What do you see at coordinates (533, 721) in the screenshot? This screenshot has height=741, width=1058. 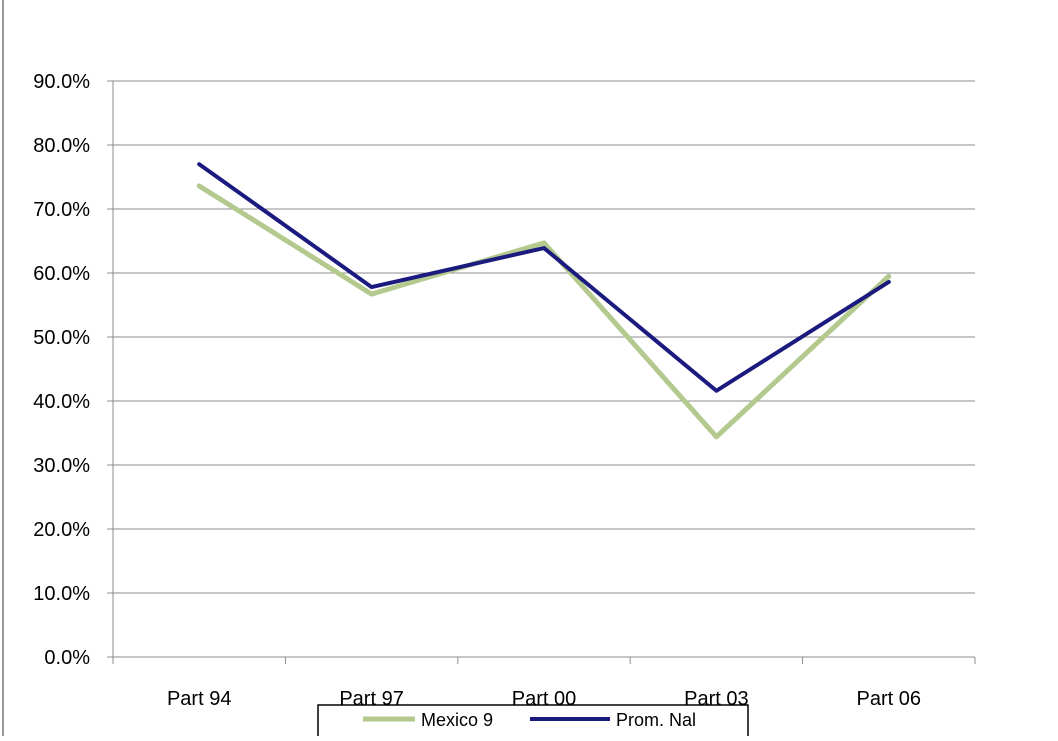 I see `legend: Mexico 9 Prom. Nal` at bounding box center [533, 721].